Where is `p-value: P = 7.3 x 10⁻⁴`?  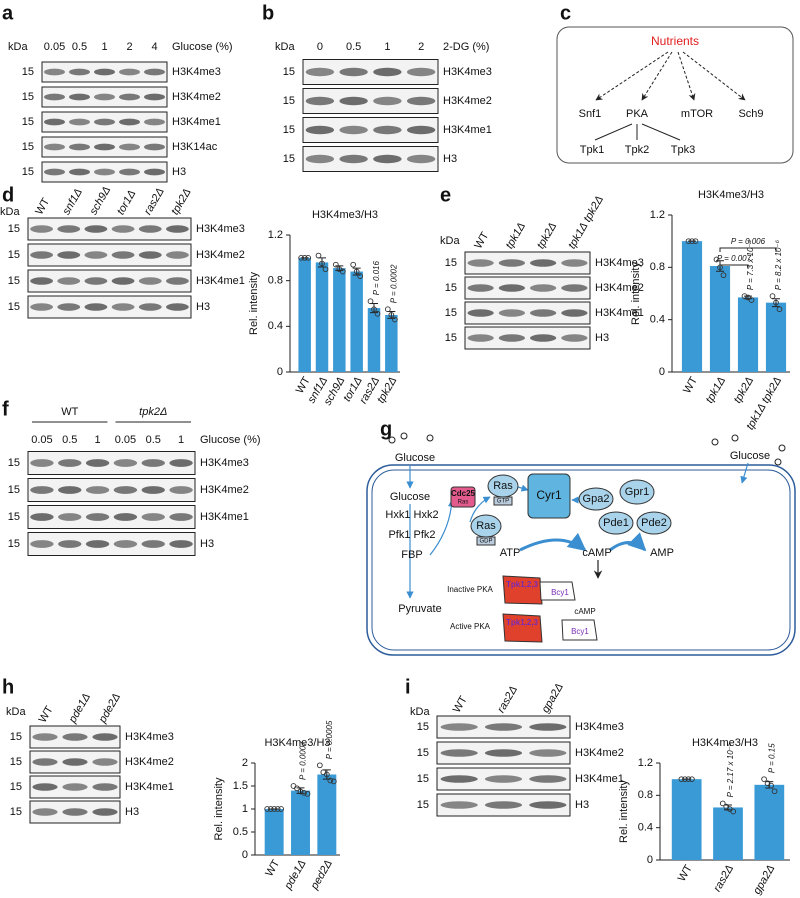 p-value: P = 7.3 x 10⁻⁴ is located at coordinates (750, 264).